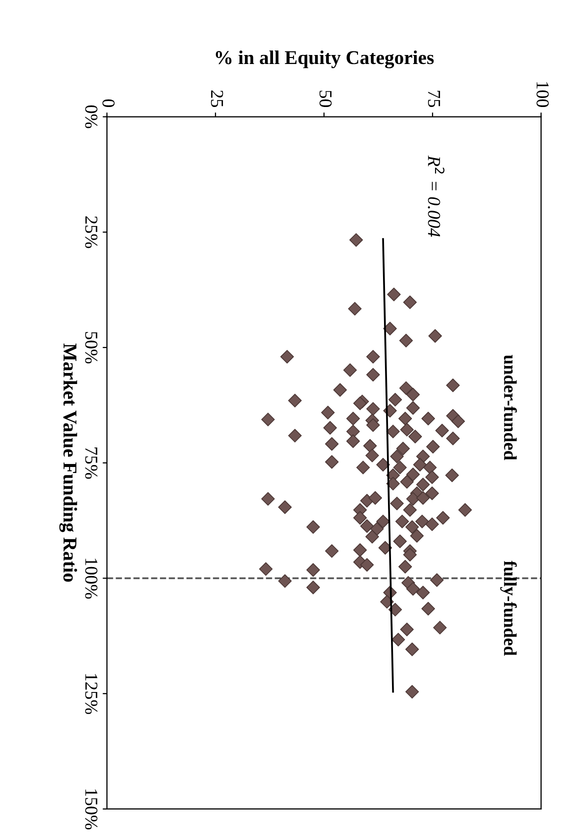 This screenshot has height=834, width=575. I want to click on y-tick-label: 125%, so click(91, 694).